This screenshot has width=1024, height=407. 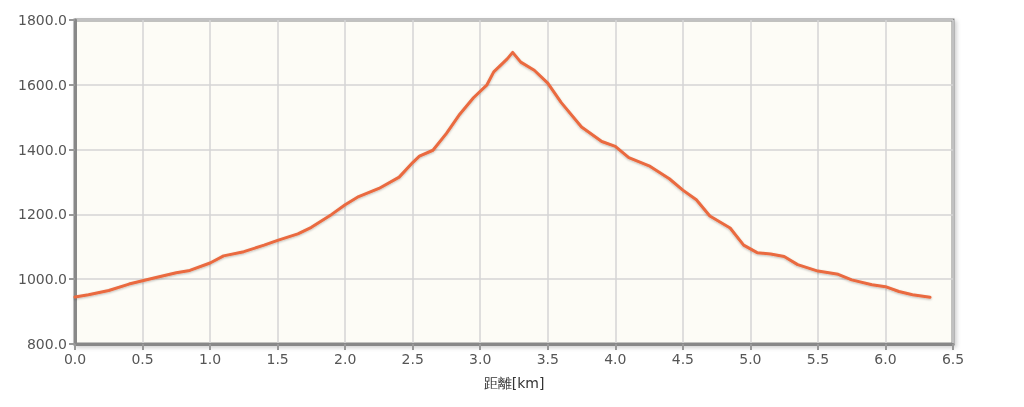 What do you see at coordinates (682, 359) in the screenshot?
I see `x-tick-label: 4.5` at bounding box center [682, 359].